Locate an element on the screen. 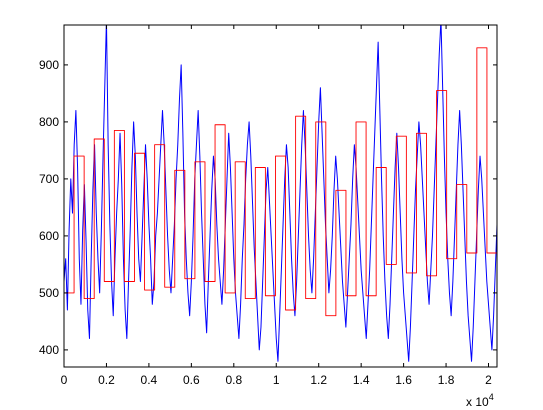 This screenshot has height=410, width=543. x-tick-label: 0.8 is located at coordinates (233, 380).